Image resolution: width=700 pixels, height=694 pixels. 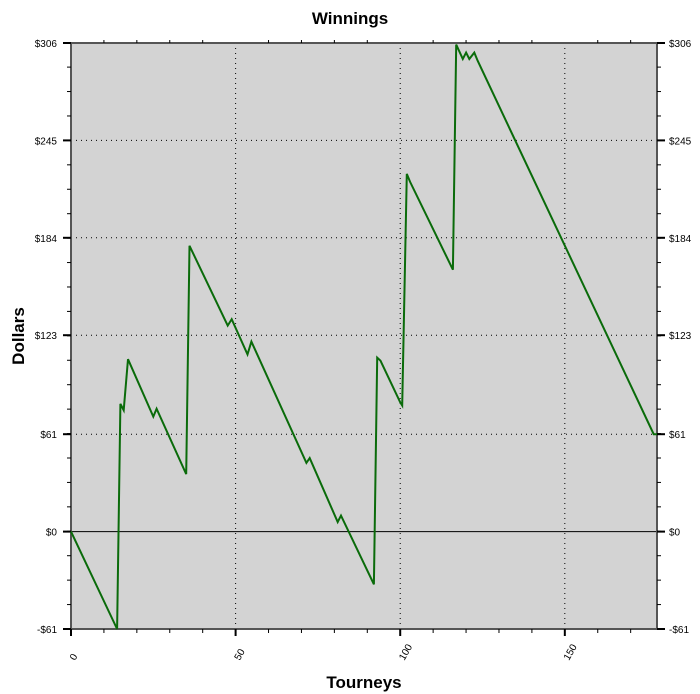 I want to click on y-tick-label: -$61, so click(x=47, y=630).